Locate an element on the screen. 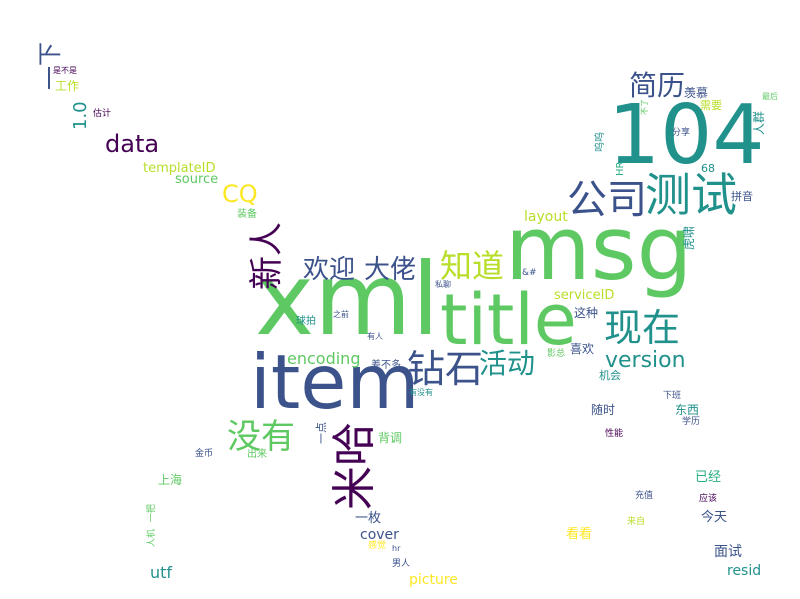 This screenshot has height=599, width=800. word-cloud-word: 呜呜 is located at coordinates (600, 142).